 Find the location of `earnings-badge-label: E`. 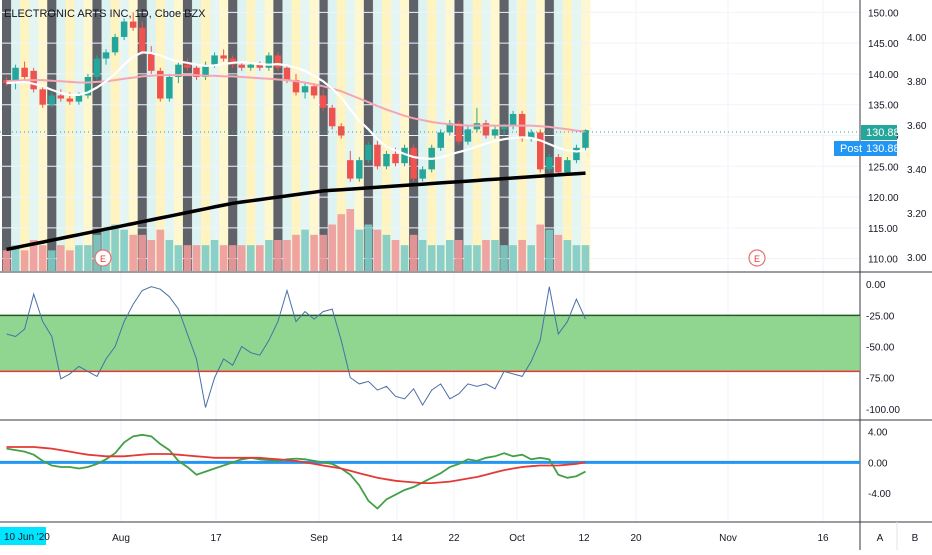

earnings-badge-label: E is located at coordinates (757, 259).